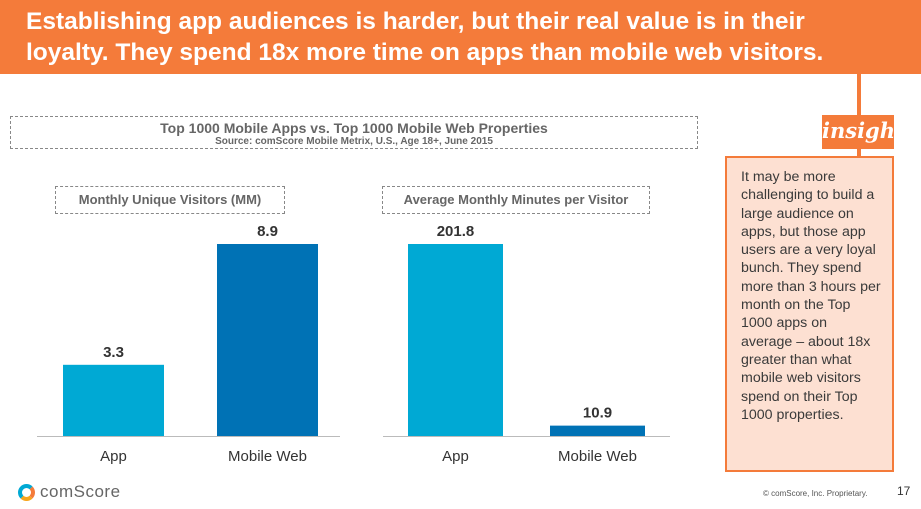 This screenshot has width=921, height=509. Describe the element at coordinates (904, 491) in the screenshot. I see `page-number: 17` at that location.